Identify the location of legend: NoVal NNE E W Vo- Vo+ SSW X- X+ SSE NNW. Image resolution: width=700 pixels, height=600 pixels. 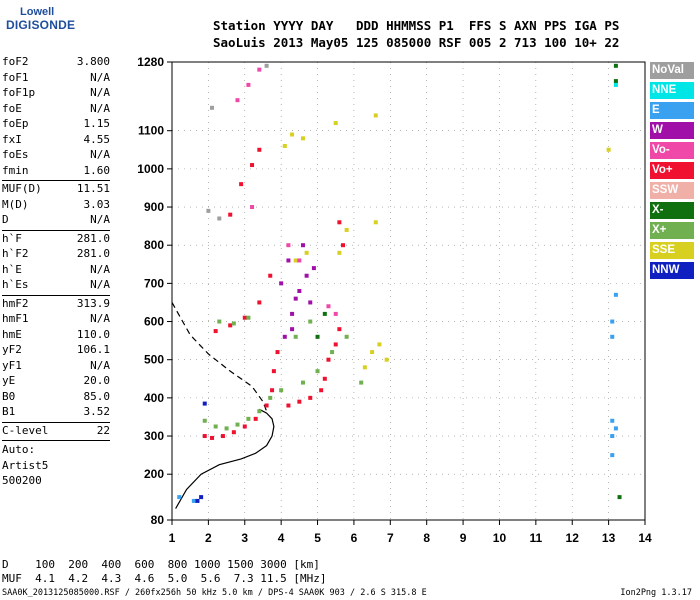
(672, 172).